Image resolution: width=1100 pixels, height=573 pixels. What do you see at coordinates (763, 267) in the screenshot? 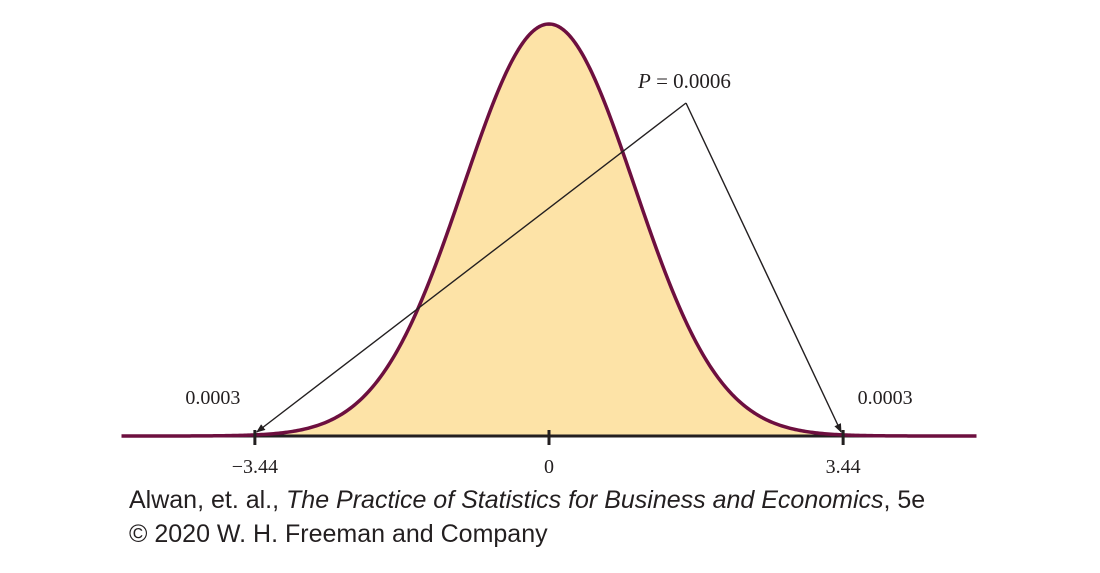
I see `arrow-right` at bounding box center [763, 267].